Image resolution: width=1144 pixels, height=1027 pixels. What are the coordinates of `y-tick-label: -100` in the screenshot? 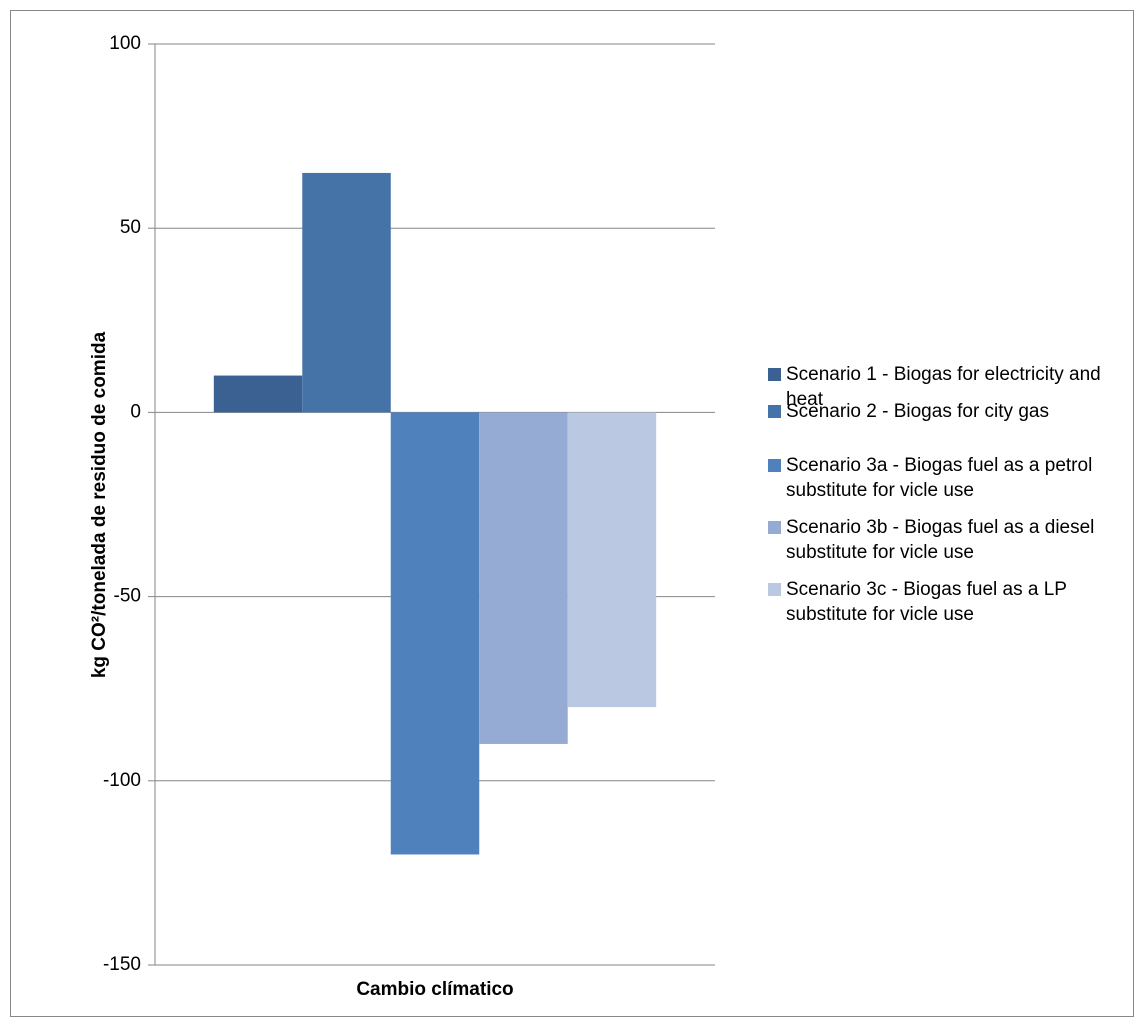 It's located at (122, 780).